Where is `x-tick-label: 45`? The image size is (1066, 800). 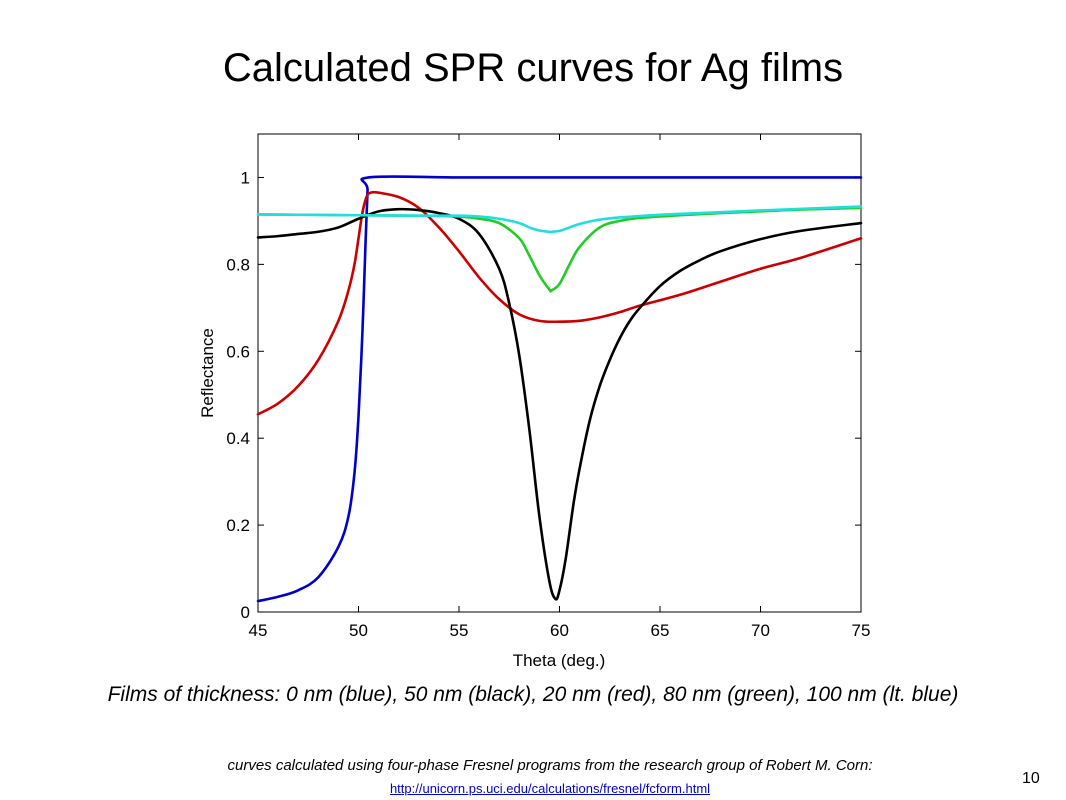
x-tick-label: 45 is located at coordinates (258, 630).